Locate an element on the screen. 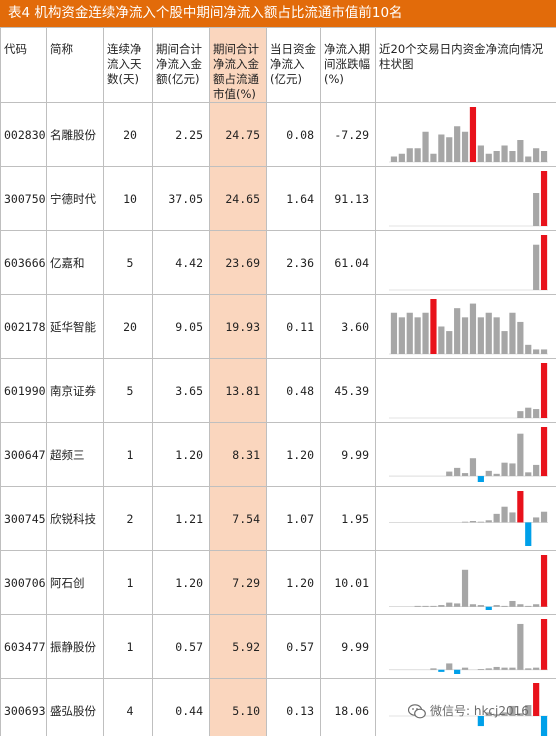 This screenshot has height=736, width=556. table-row: 002178 延华智能 20 9.05 19.93 0.11 3.60 is located at coordinates (278, 326).